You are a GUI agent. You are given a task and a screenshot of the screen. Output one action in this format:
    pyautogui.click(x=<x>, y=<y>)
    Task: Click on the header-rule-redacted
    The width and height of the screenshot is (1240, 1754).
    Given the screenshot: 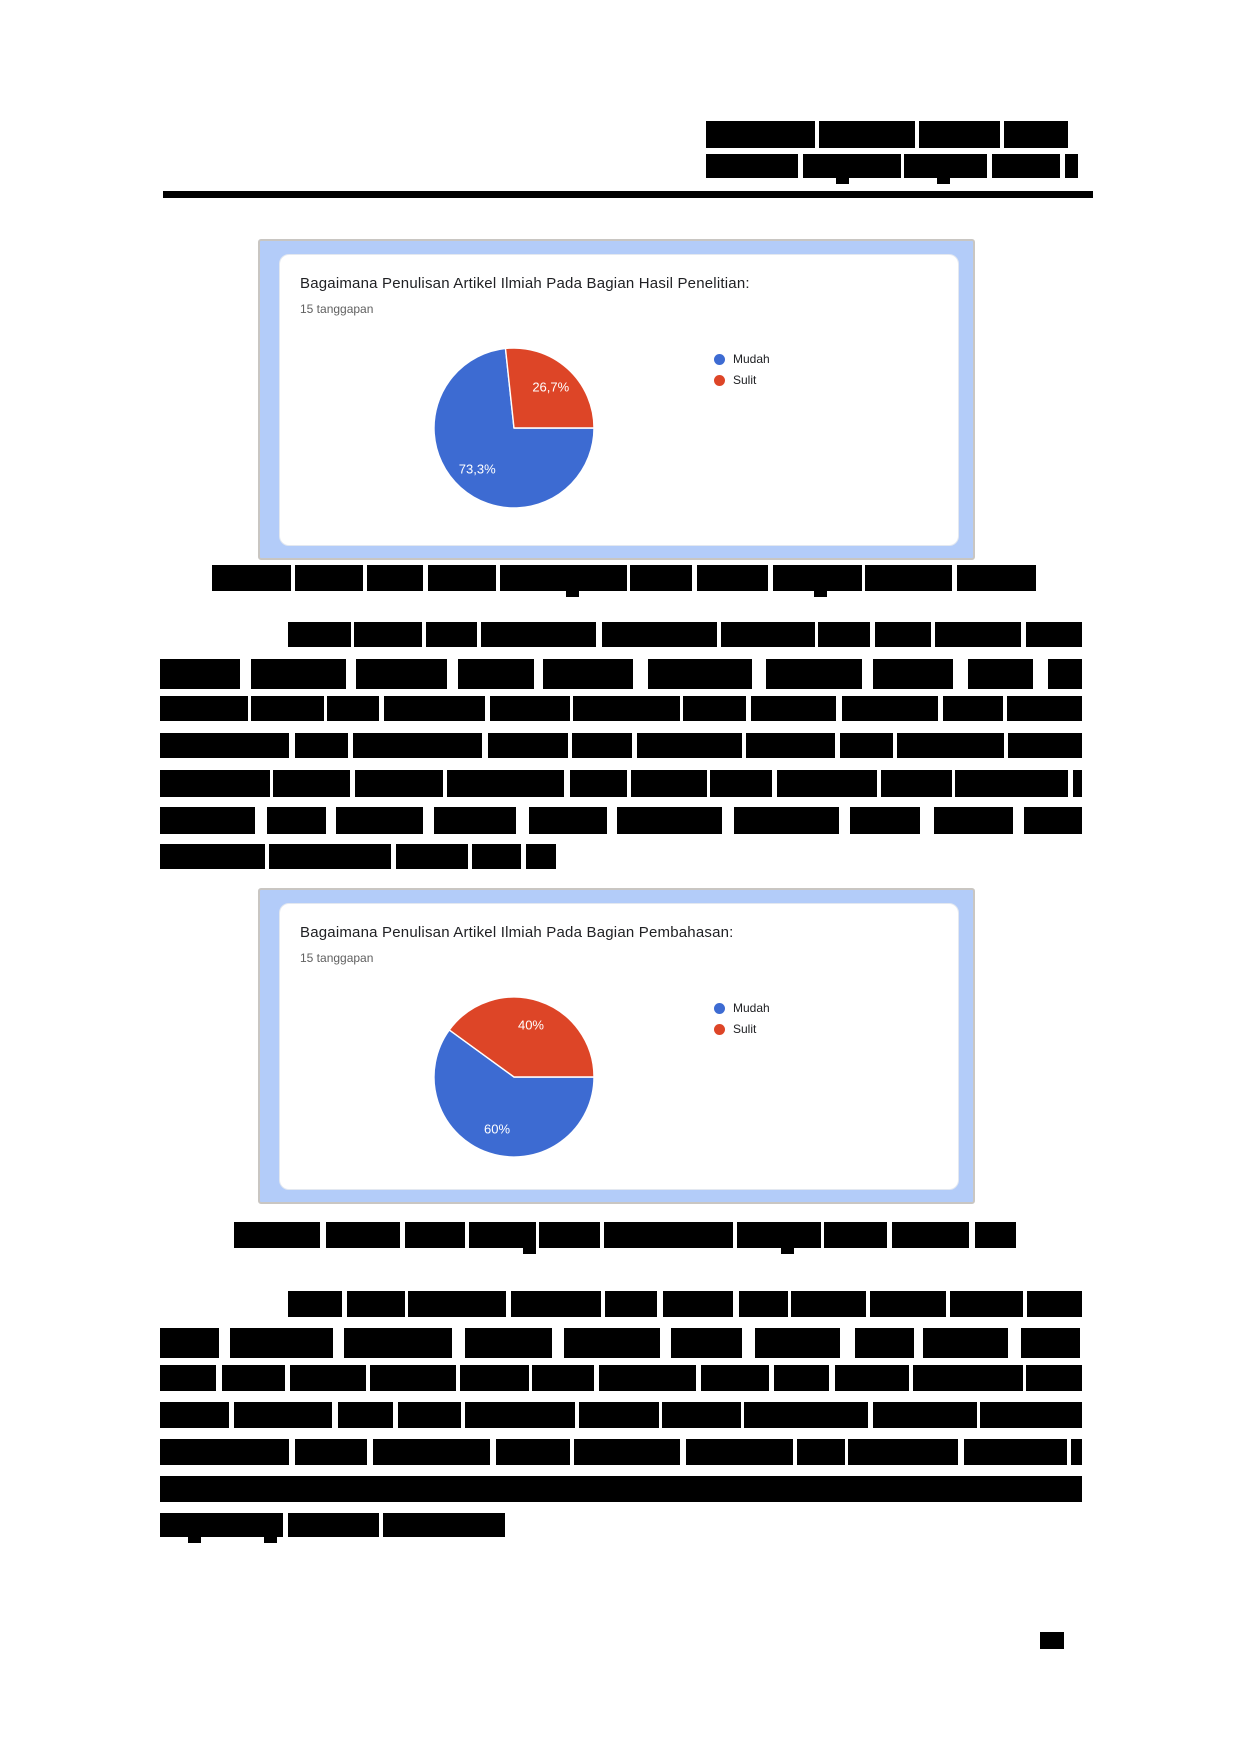 What is the action you would take?
    pyautogui.click(x=628, y=194)
    